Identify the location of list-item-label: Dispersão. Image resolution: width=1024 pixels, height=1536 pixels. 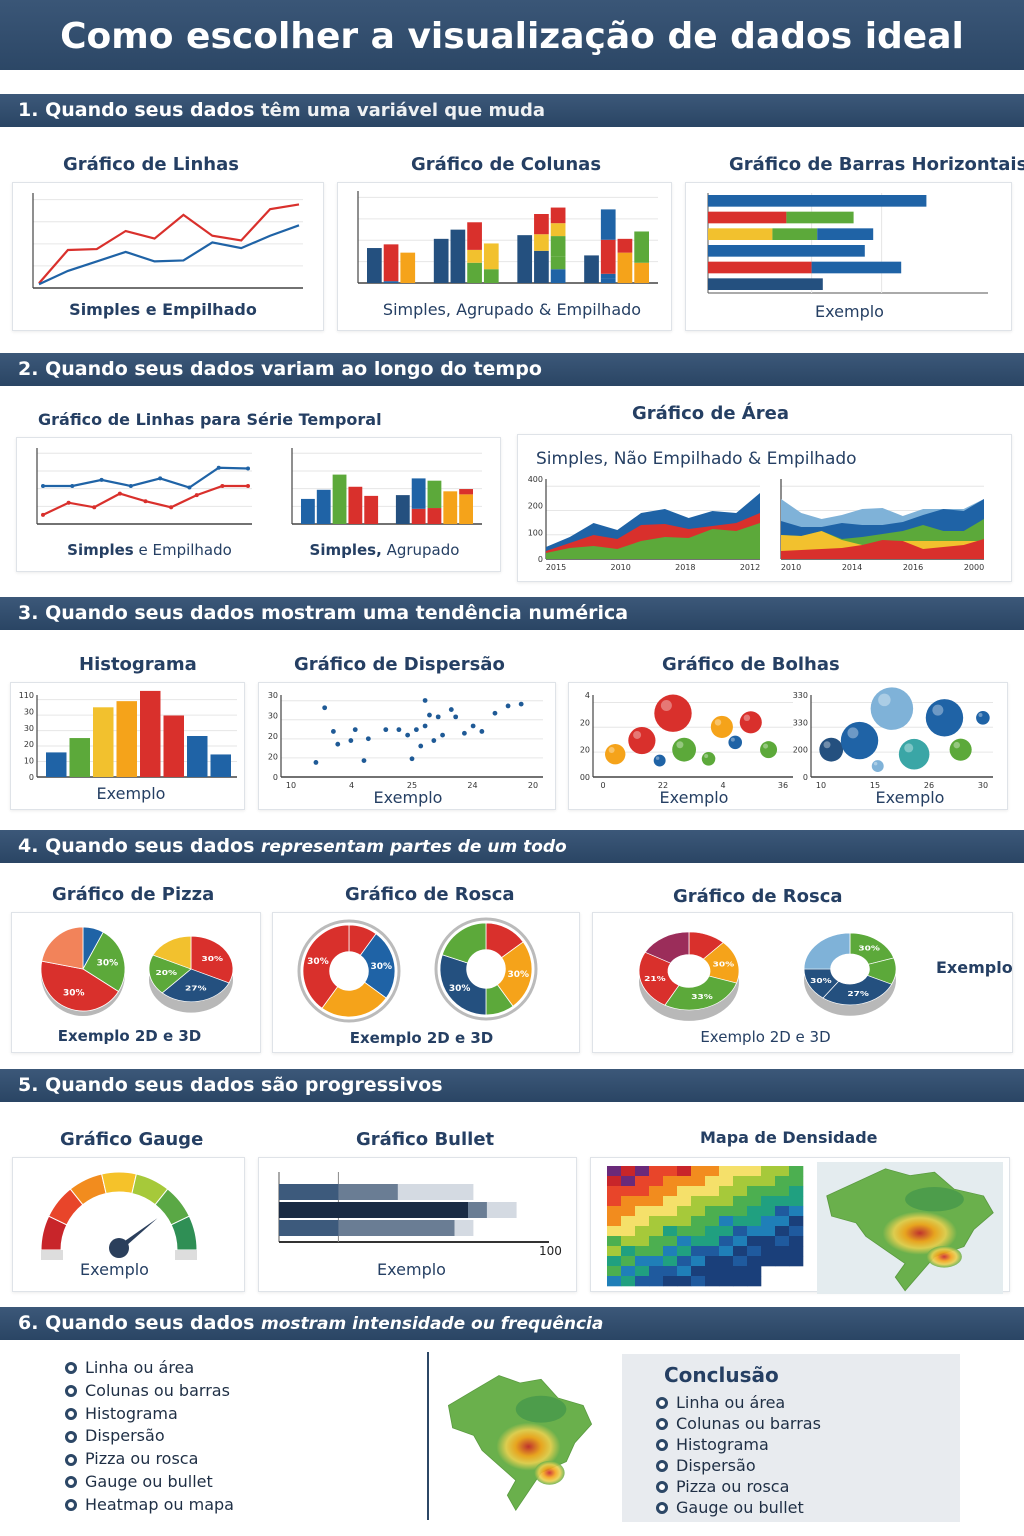
(716, 1465).